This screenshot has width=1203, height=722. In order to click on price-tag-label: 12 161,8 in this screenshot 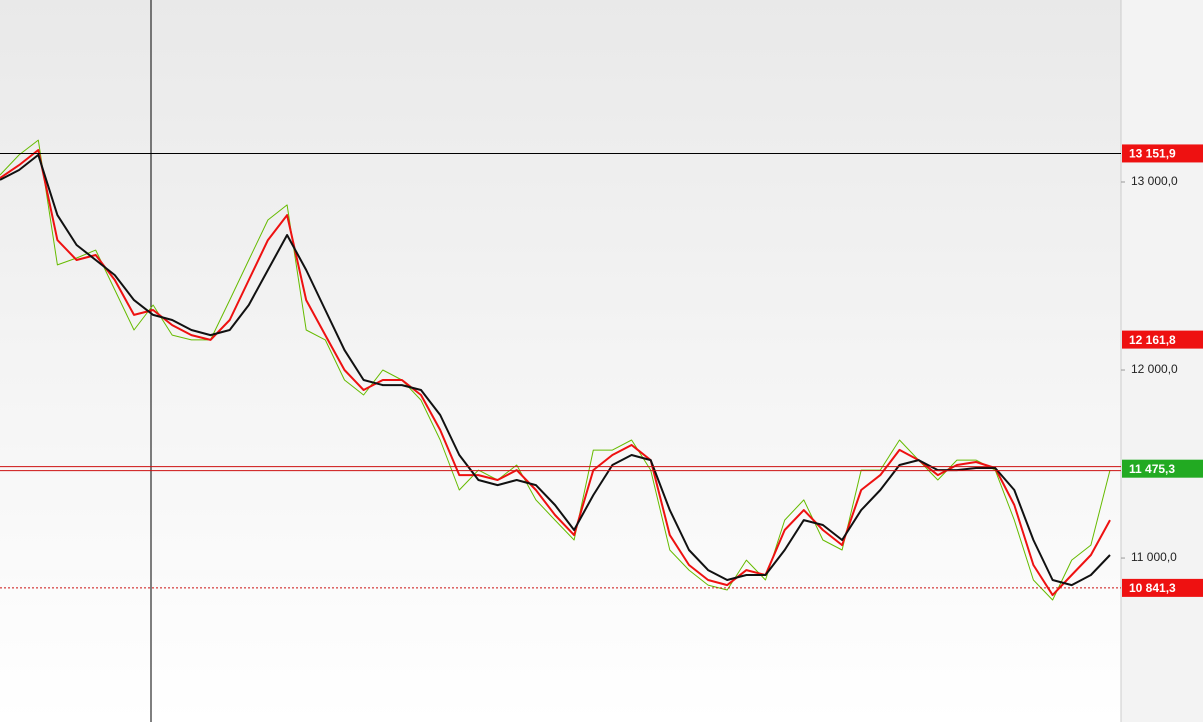, I will do `click(1152, 340)`.